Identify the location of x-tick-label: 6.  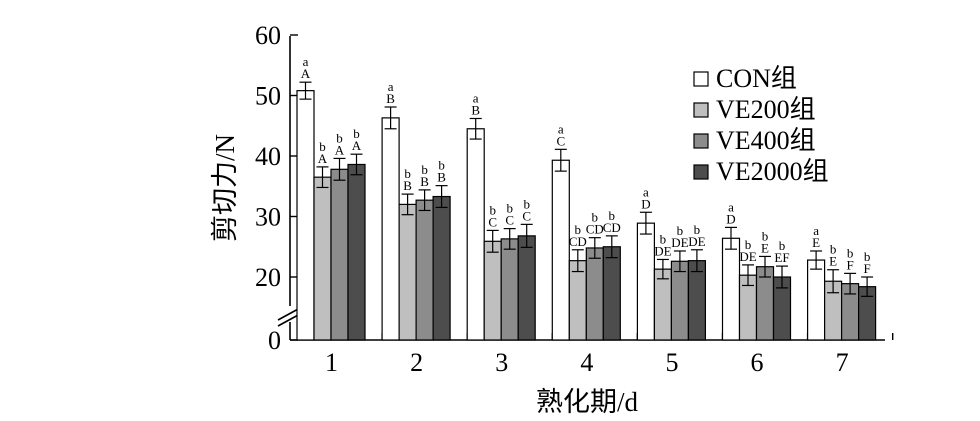
(757, 362).